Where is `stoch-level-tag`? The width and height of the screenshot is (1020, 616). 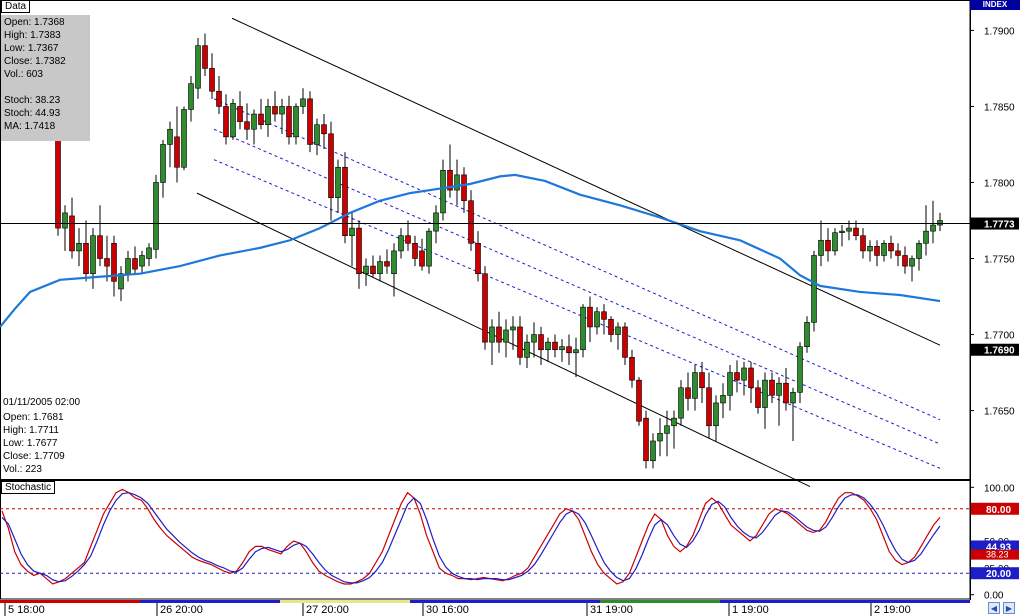
stoch-level-tag is located at coordinates (995, 508).